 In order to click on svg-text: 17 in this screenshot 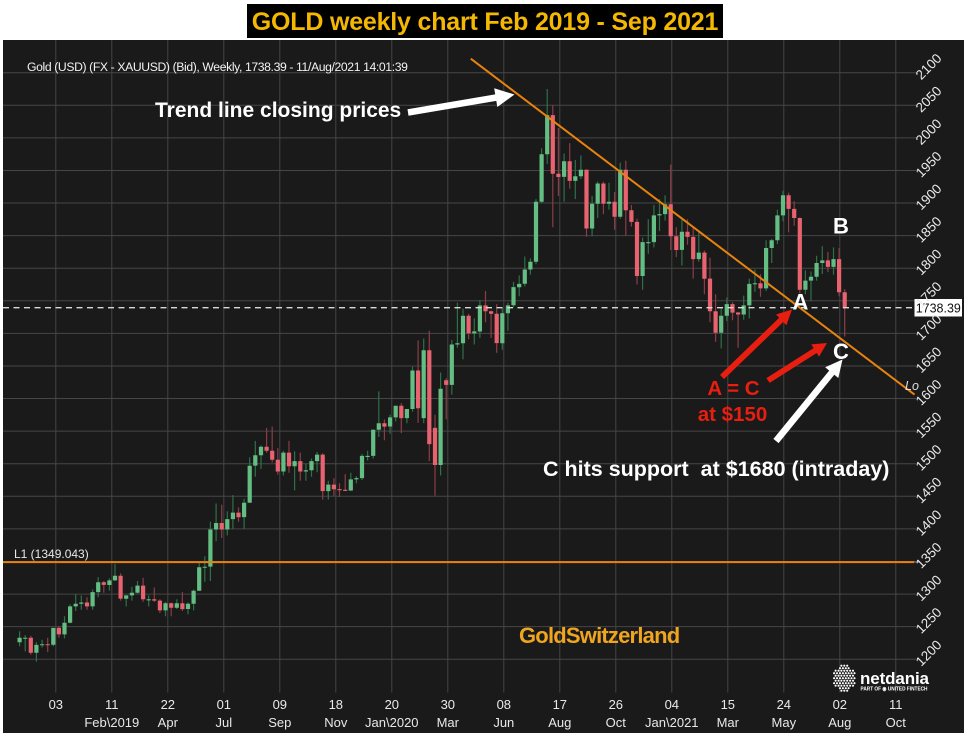, I will do `click(560, 704)`.